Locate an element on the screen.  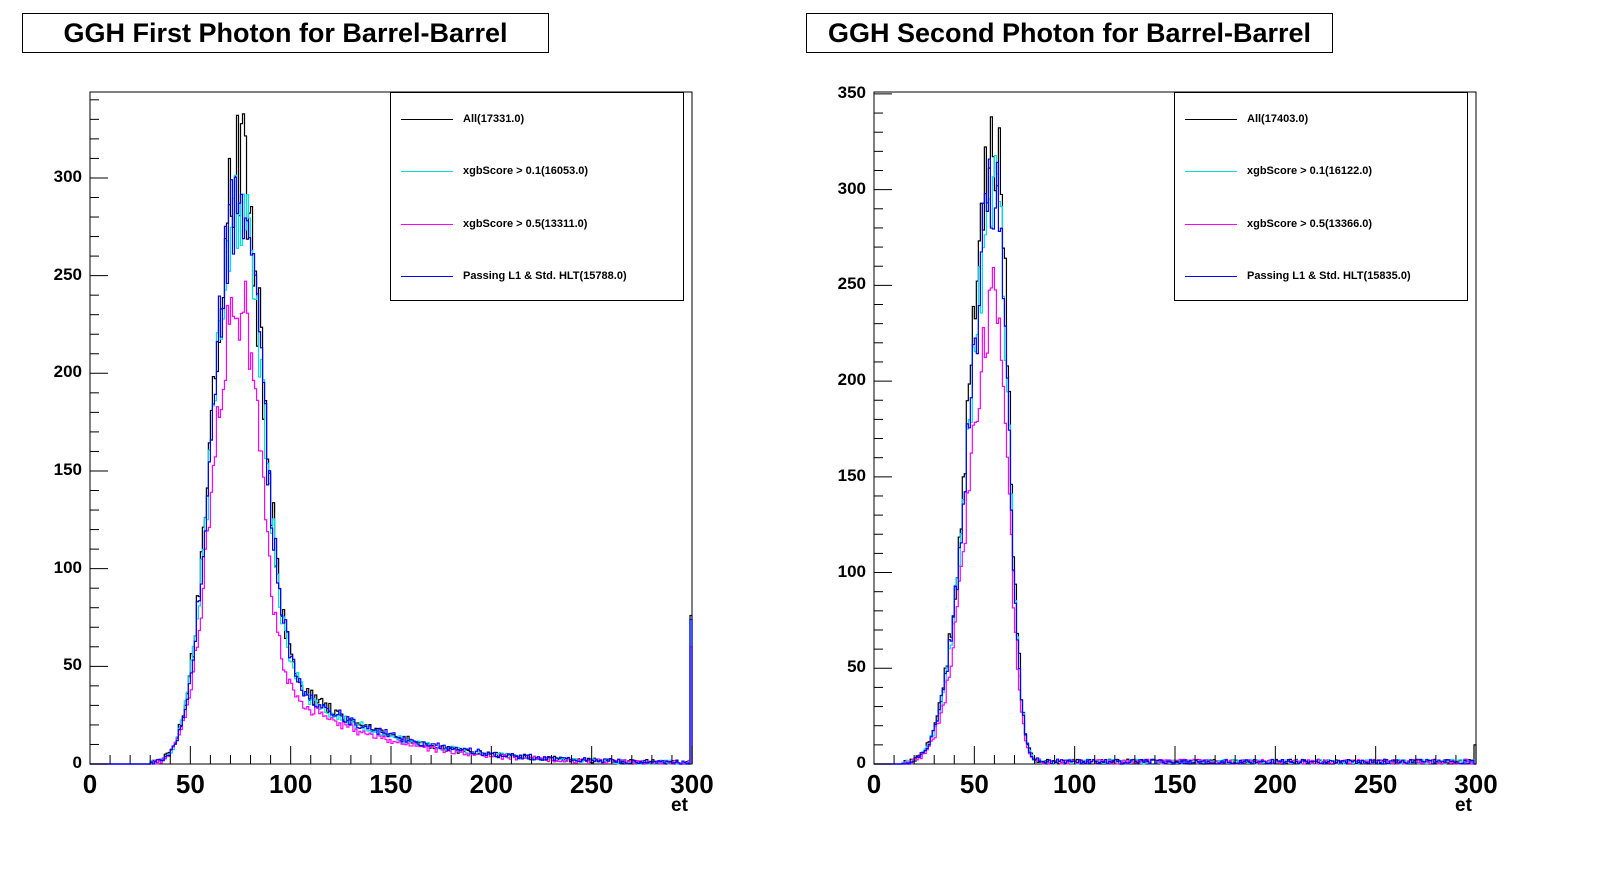
legend-label: xgbScore > 0.5(13366.0) is located at coordinates (1310, 224).